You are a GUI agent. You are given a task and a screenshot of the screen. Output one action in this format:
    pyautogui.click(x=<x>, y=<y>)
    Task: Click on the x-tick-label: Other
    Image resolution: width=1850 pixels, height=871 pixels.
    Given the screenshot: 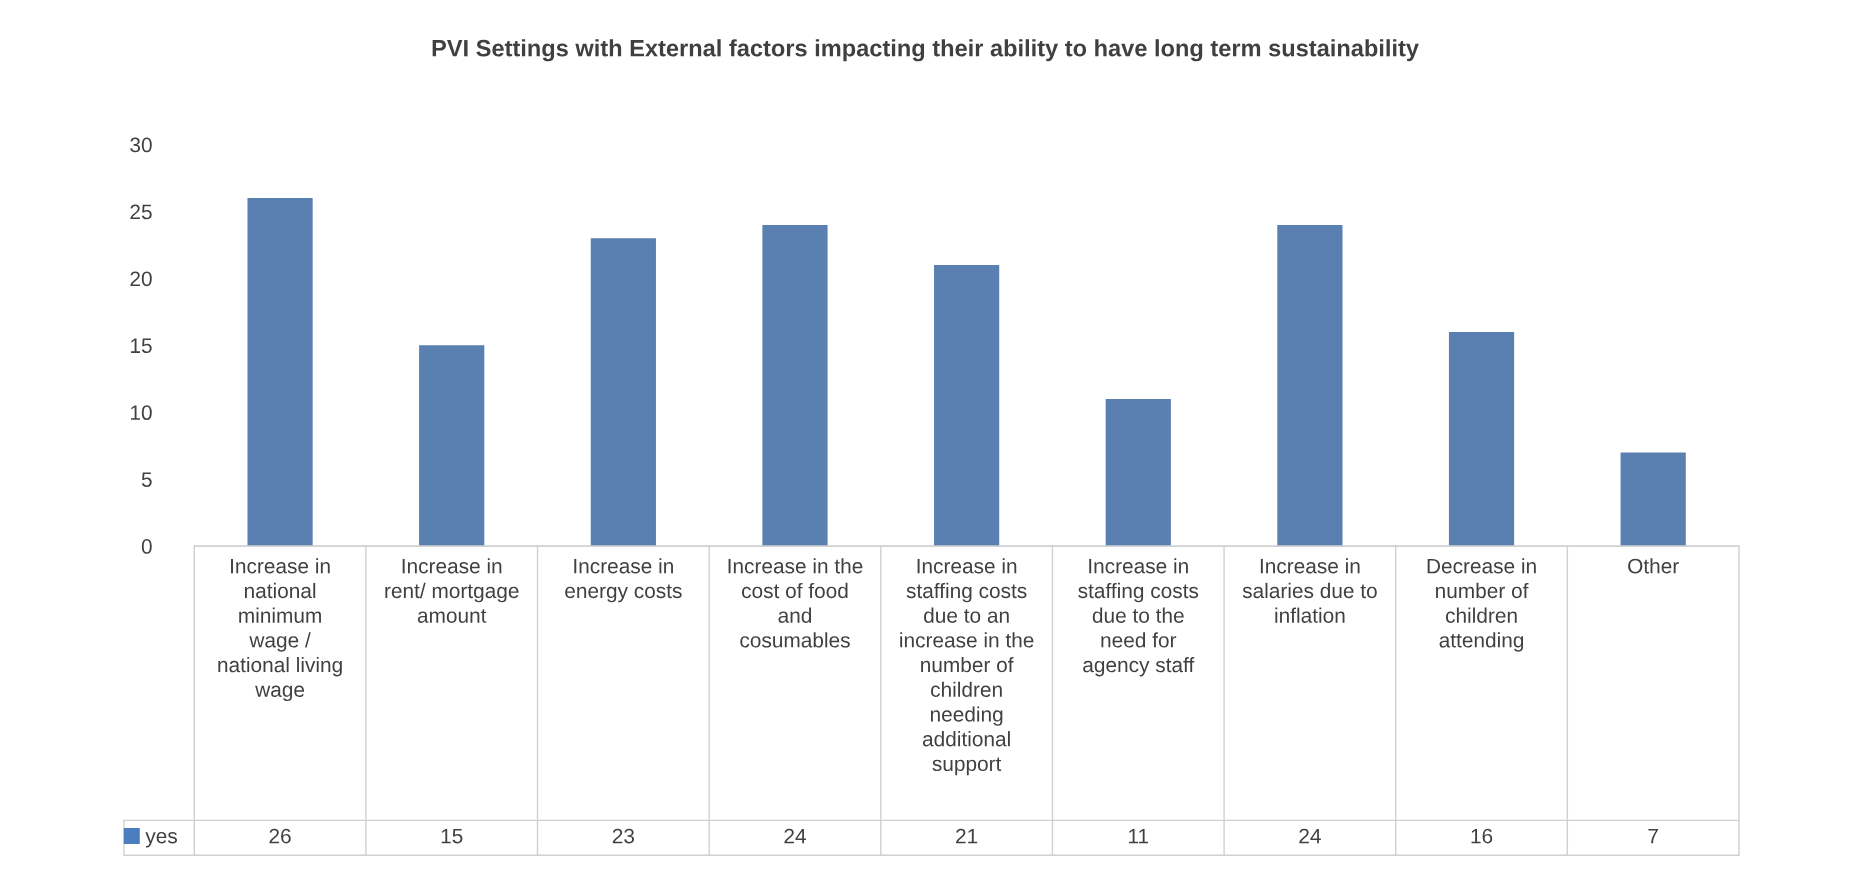 What is the action you would take?
    pyautogui.click(x=1653, y=566)
    